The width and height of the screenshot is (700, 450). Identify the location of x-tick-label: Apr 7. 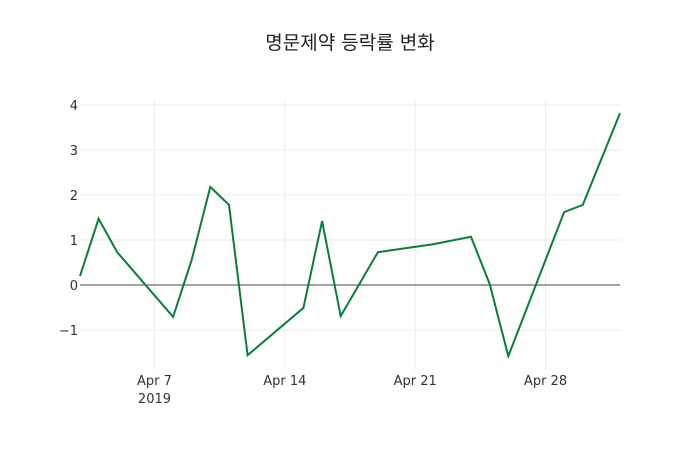
(154, 381).